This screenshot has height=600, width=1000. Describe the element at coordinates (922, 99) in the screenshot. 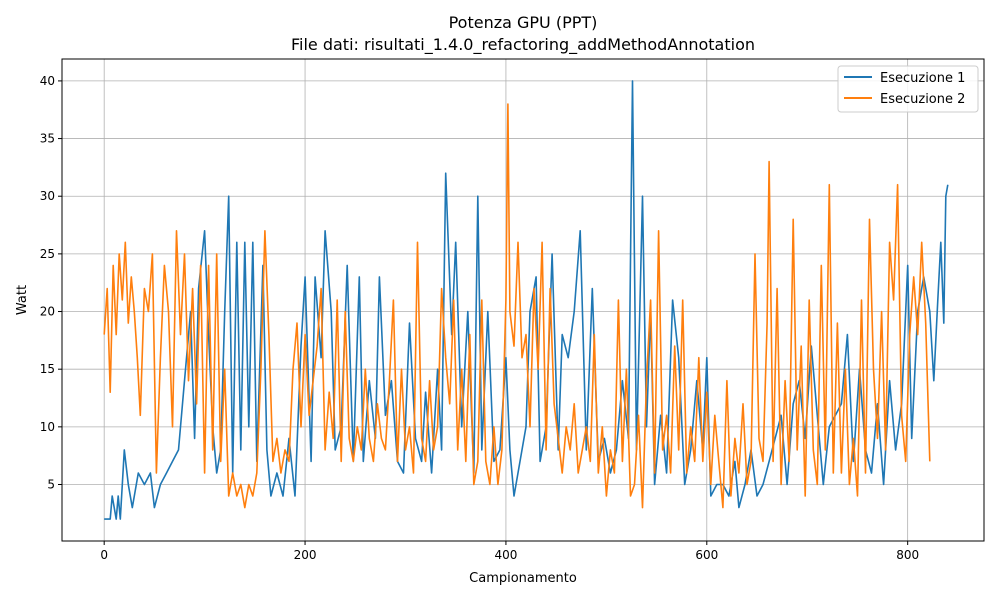

I see `legend-label-esecuzione-2: Esecuzione 2` at that location.